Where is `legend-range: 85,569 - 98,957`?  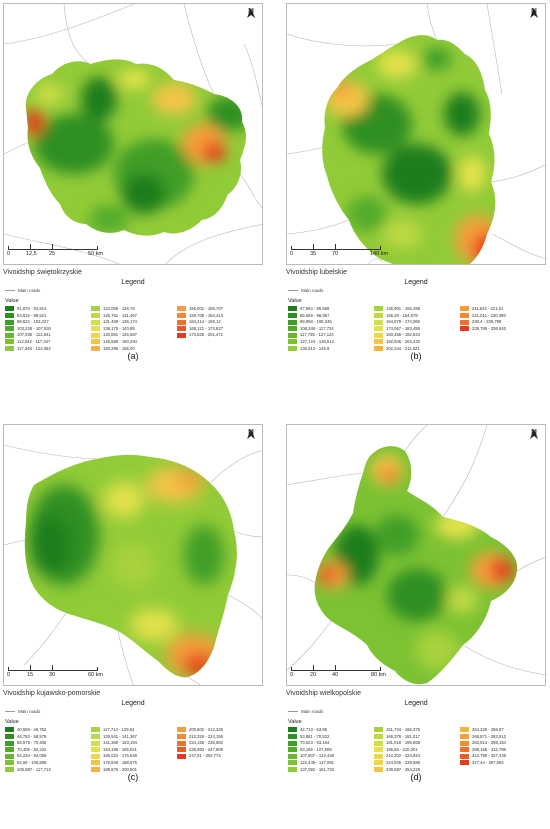
legend-range: 85,569 - 98,957 is located at coordinates (315, 315).